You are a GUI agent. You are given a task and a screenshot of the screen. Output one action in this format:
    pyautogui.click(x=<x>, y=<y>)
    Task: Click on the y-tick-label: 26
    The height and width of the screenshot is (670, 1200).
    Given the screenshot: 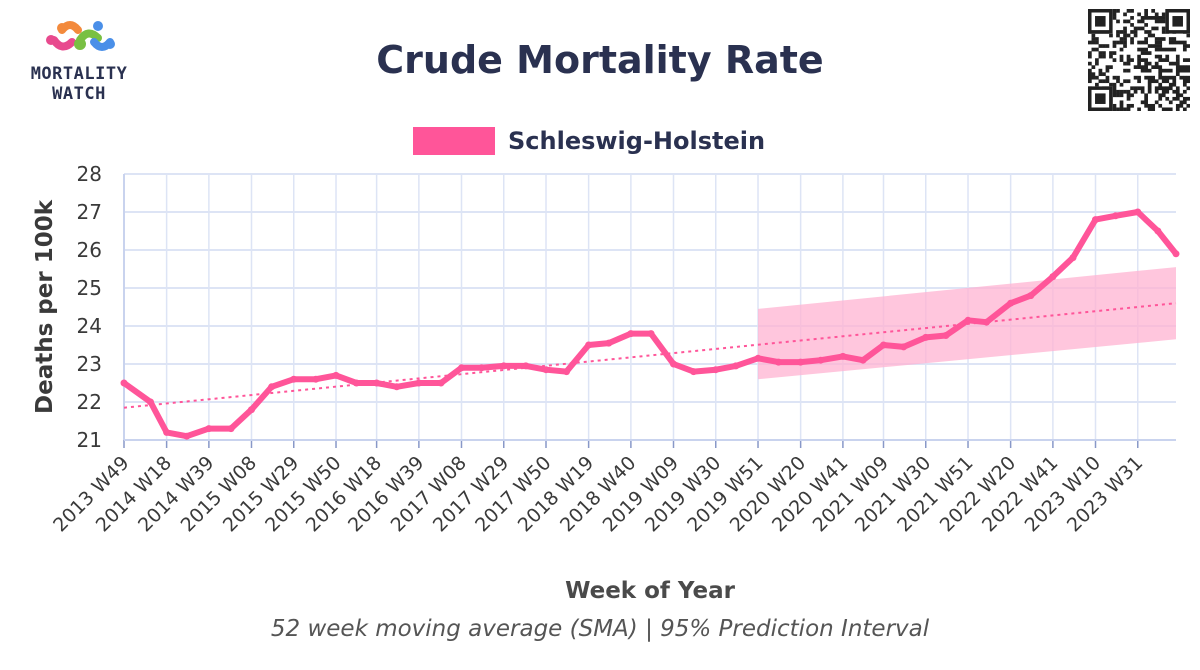 What is the action you would take?
    pyautogui.click(x=89, y=250)
    